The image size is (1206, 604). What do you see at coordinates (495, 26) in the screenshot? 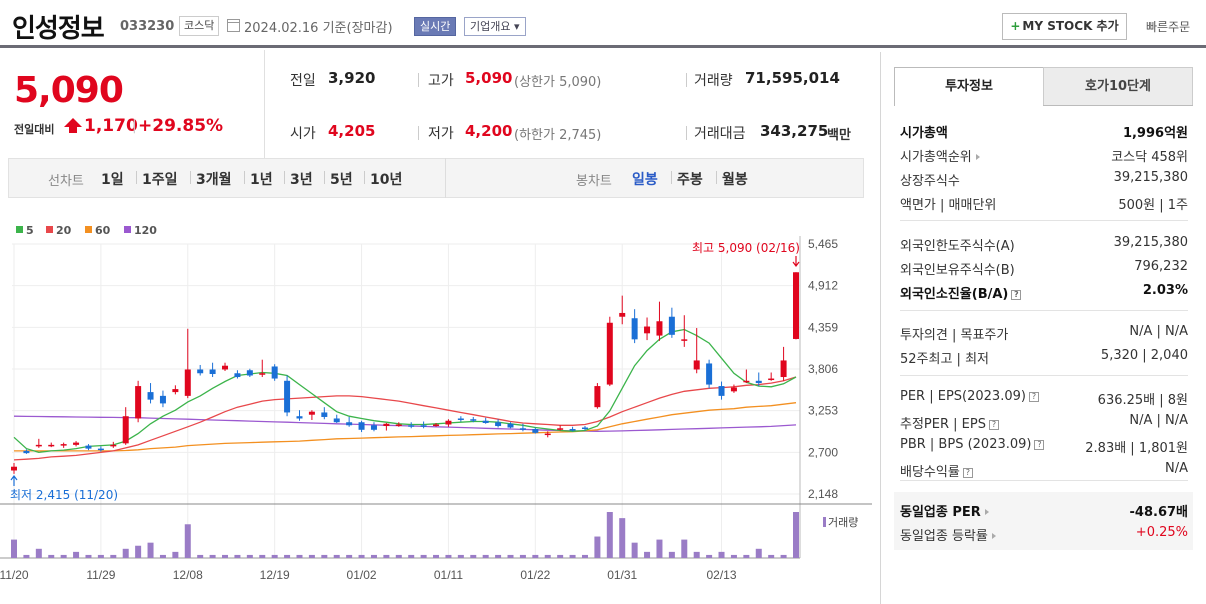
I see `company-info-dropdown: 기업개요 ▾` at bounding box center [495, 26].